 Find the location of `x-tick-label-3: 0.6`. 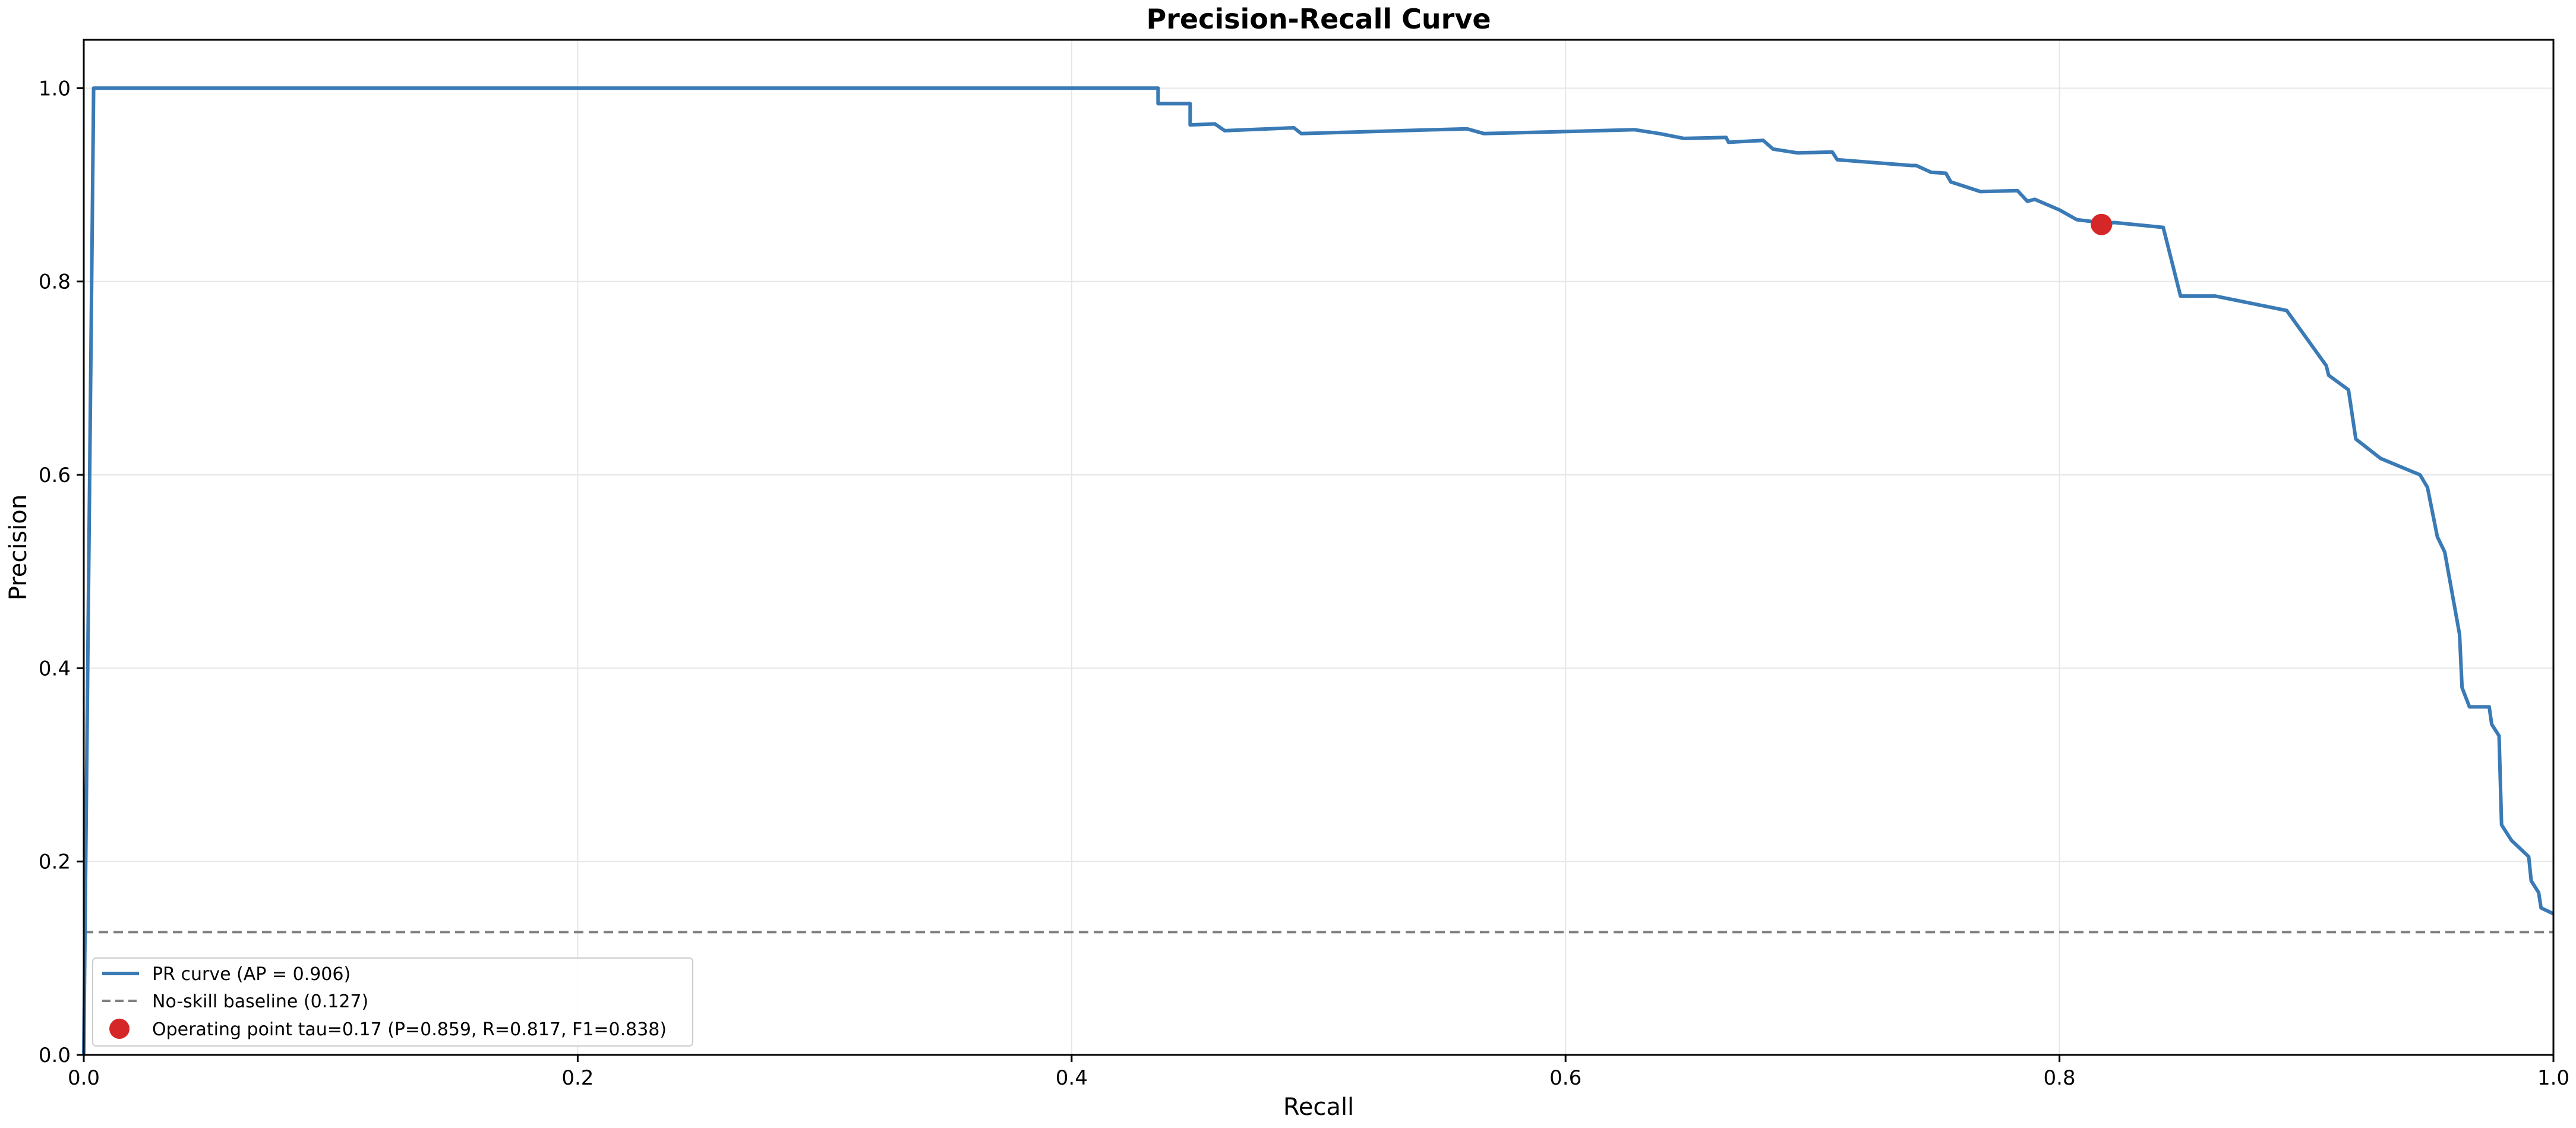

x-tick-label-3: 0.6 is located at coordinates (1565, 1078).